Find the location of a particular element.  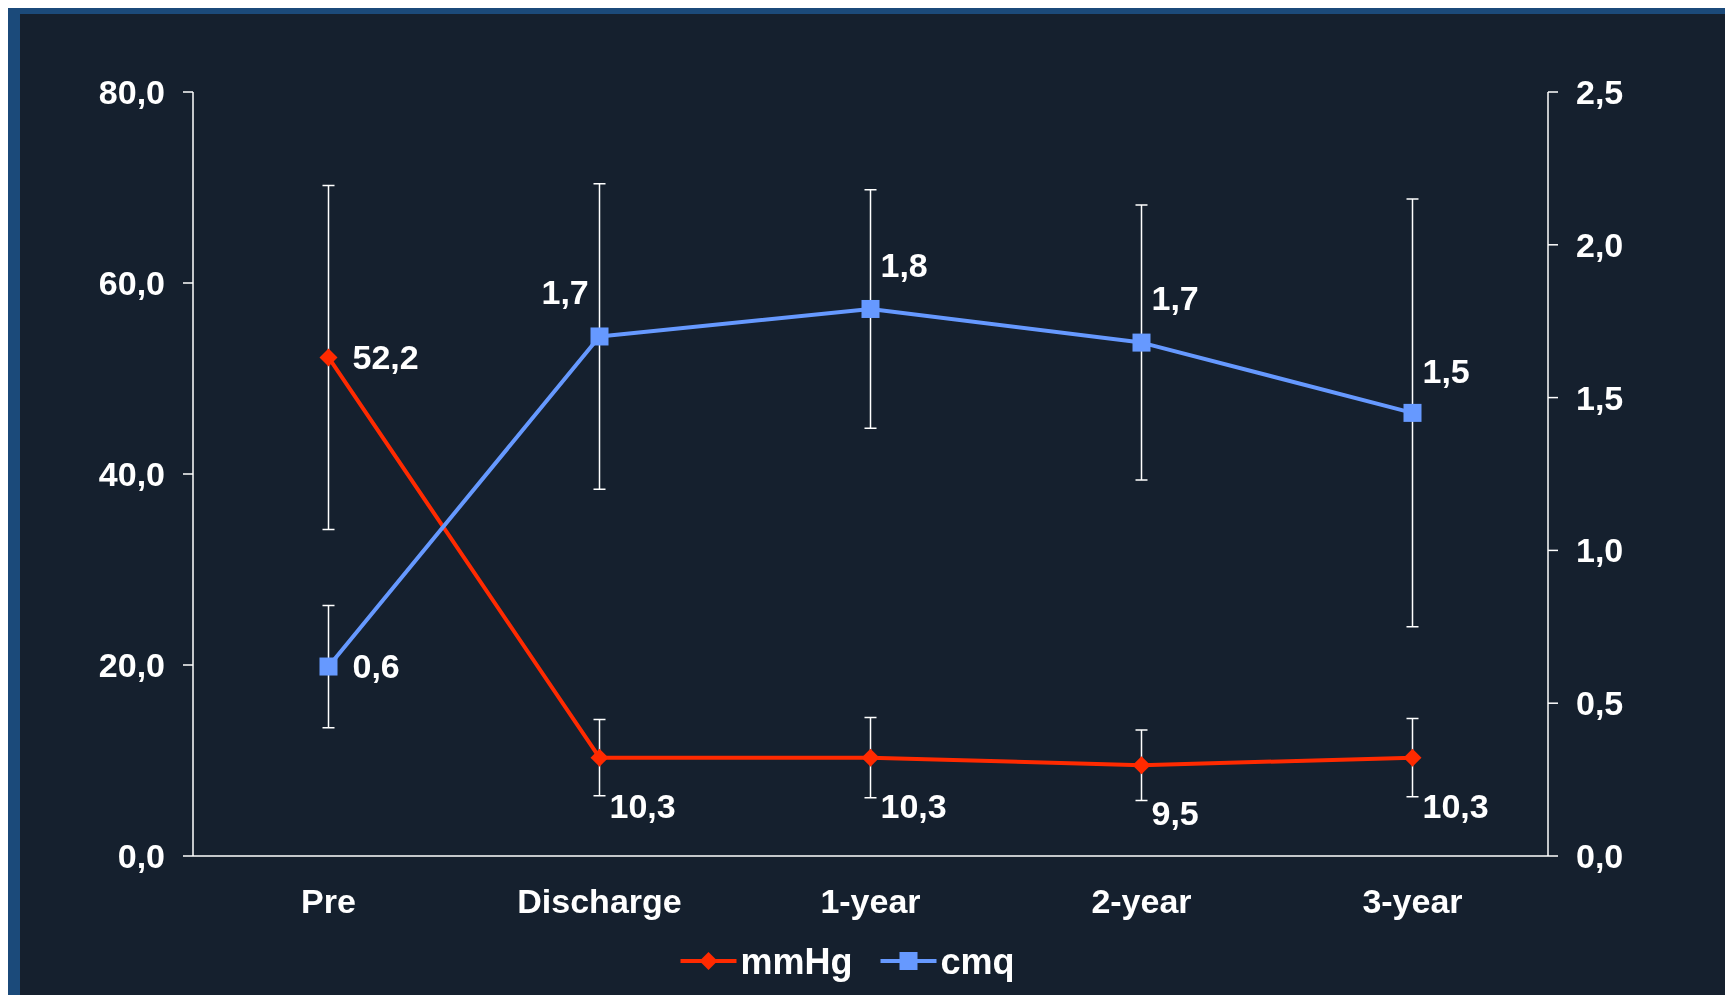

x-tick-label: 2-year is located at coordinates (1141, 900).